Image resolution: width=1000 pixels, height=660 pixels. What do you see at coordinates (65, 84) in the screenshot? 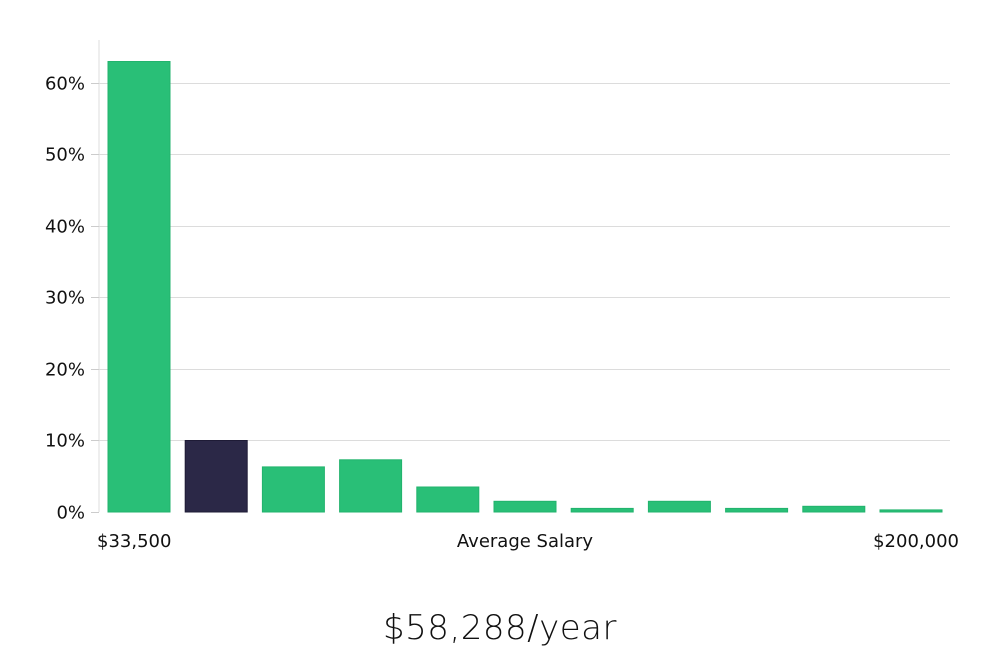
I see `y-tick-label: 60%` at bounding box center [65, 84].